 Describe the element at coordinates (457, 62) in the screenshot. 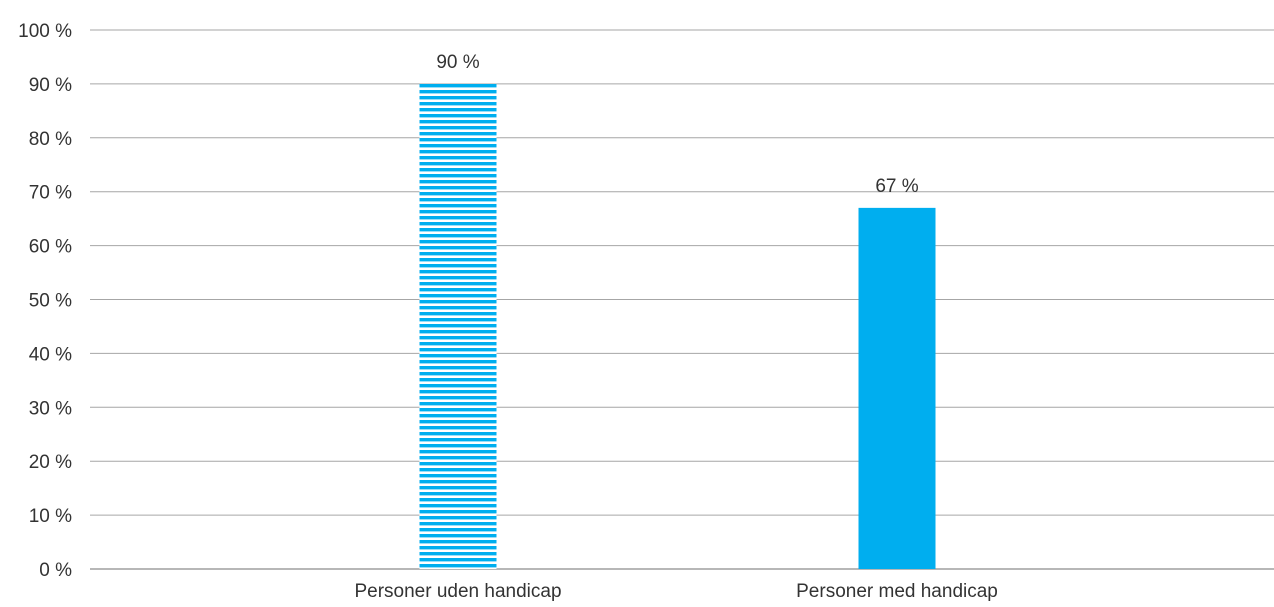

I see `bar-data-label: 90 %` at that location.